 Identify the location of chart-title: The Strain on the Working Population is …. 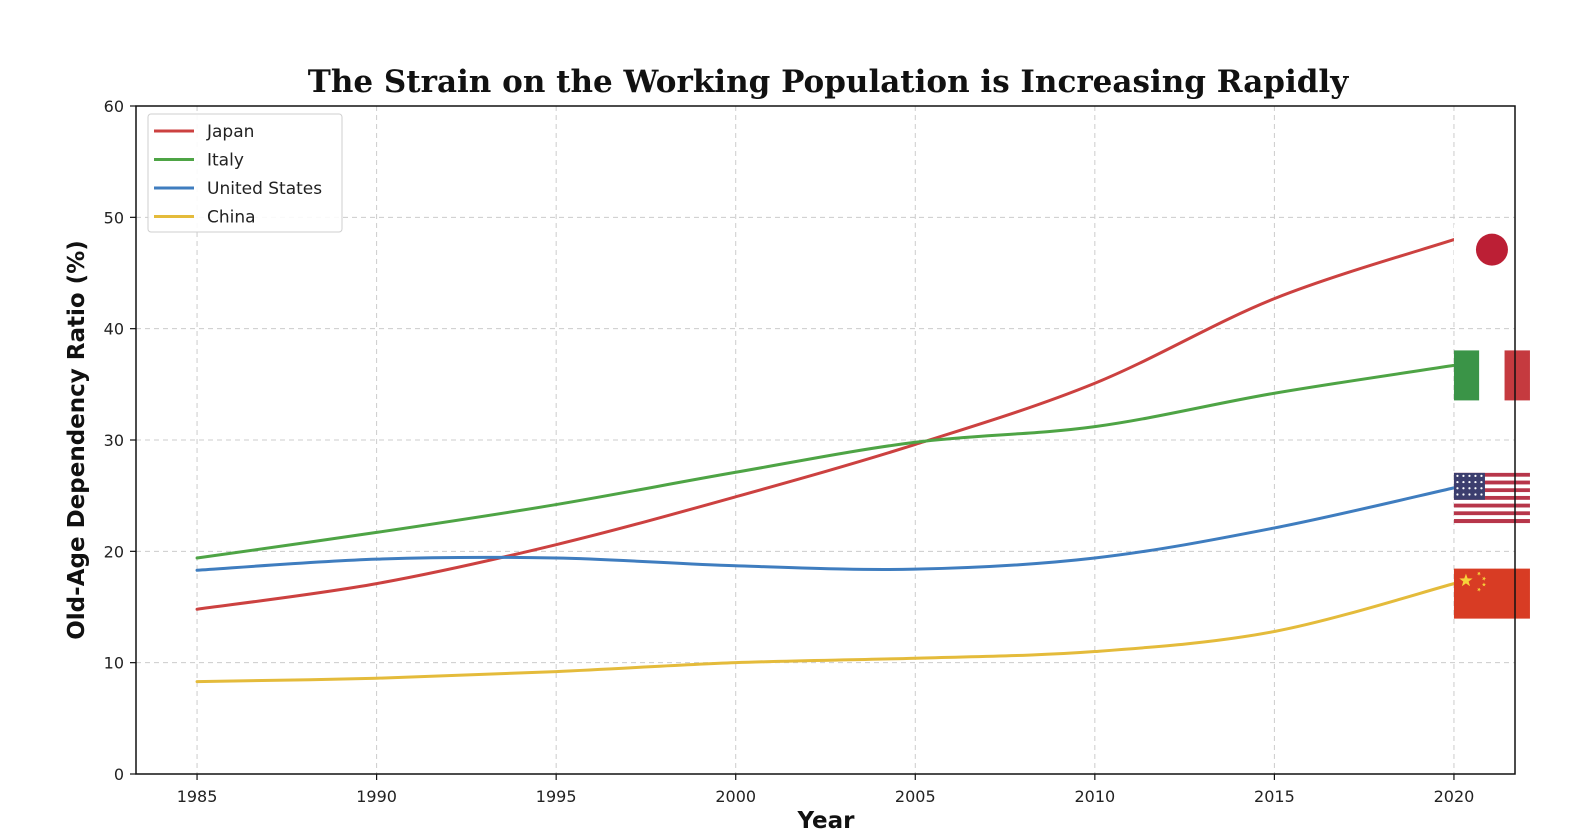
(828, 82).